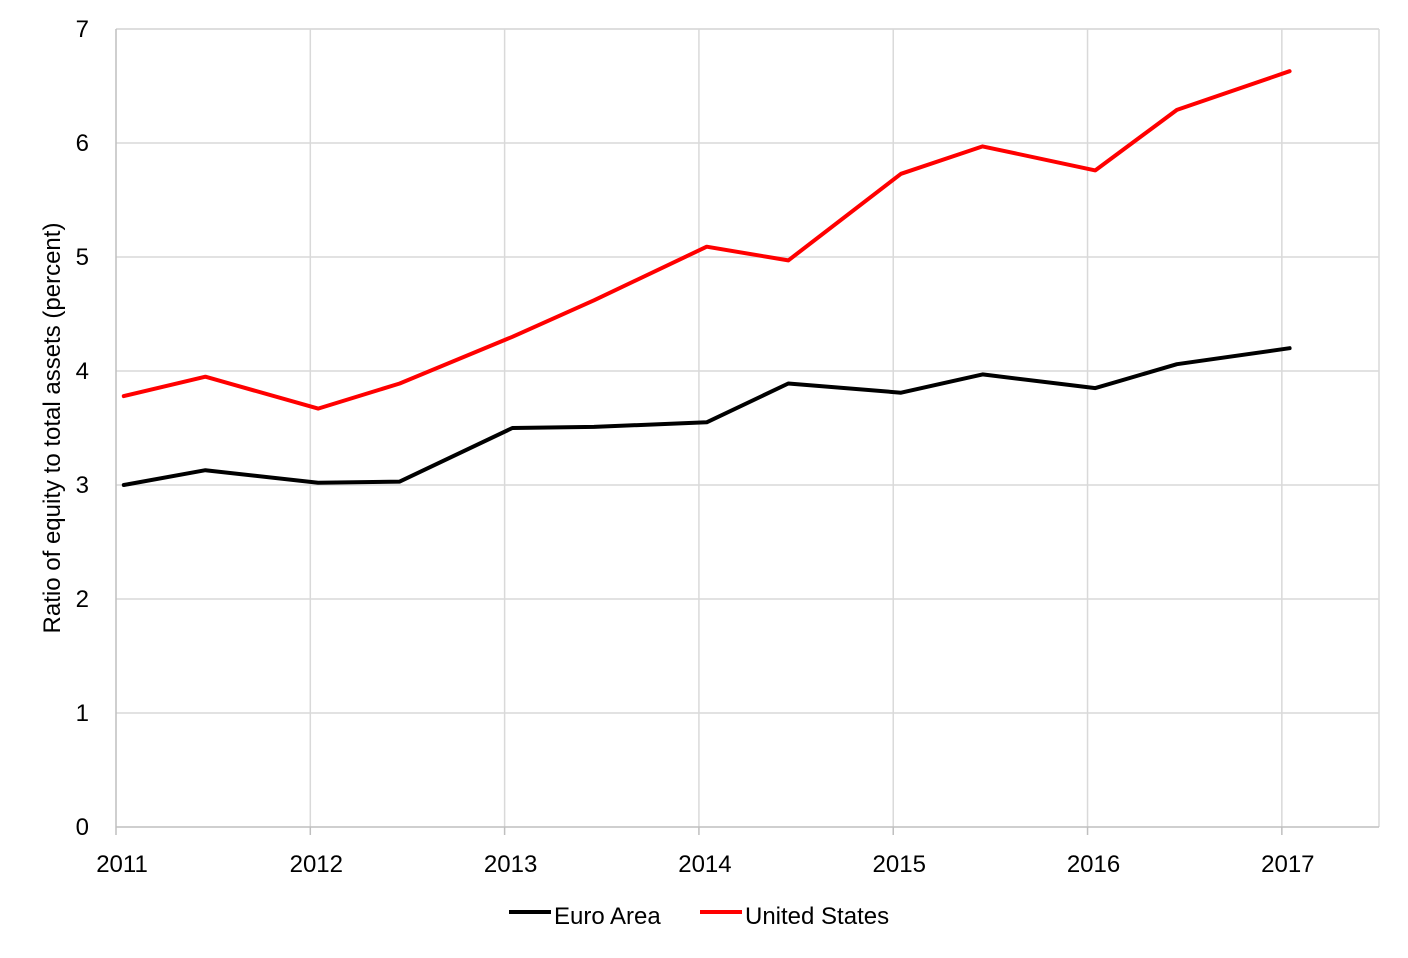  Describe the element at coordinates (82, 29) in the screenshot. I see `y-tick-label: 7` at that location.